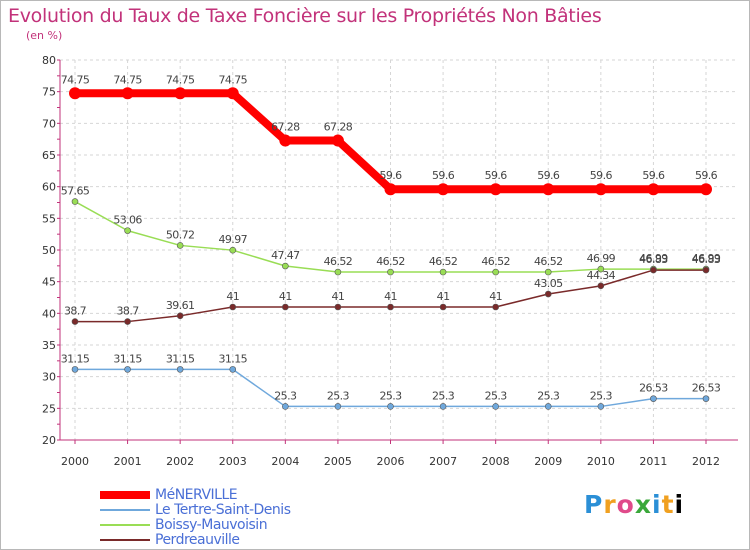  I want to click on data-label: 39.61, so click(180, 305).